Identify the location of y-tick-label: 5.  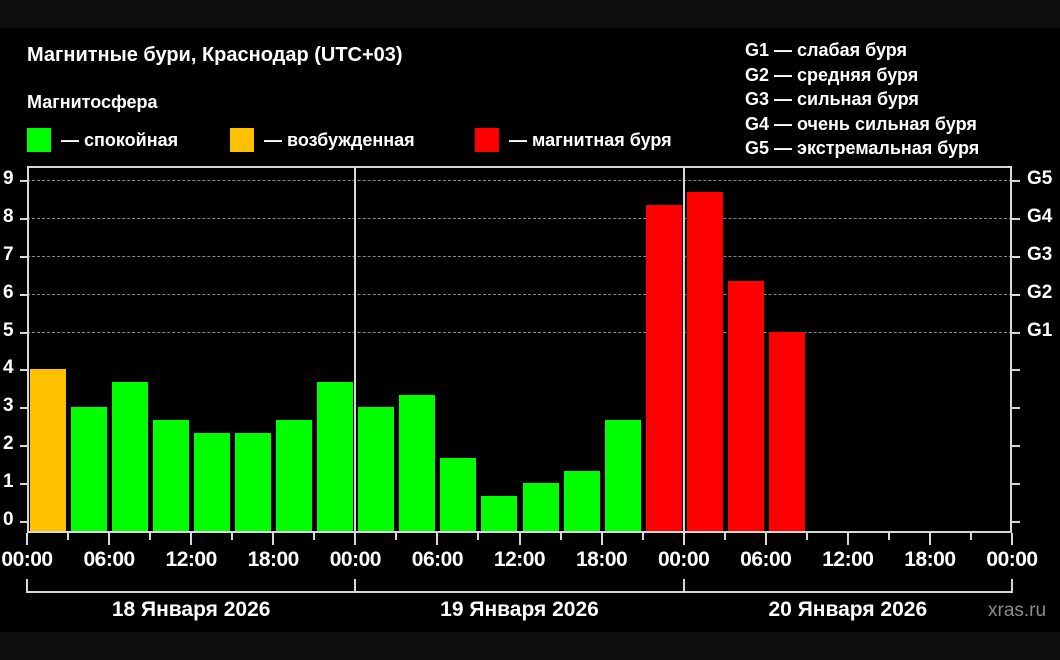
(8, 330).